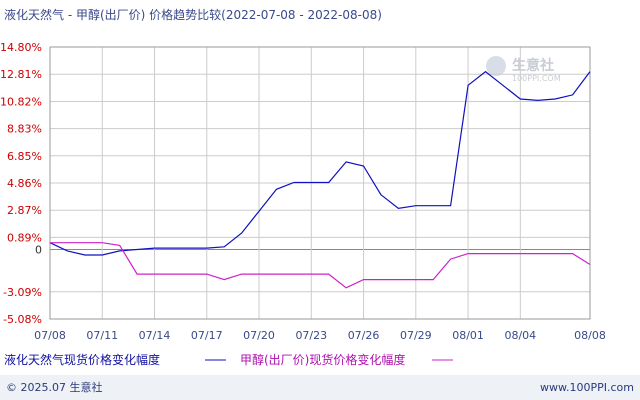  I want to click on y-tick-label: 6.85%, so click(24, 156).